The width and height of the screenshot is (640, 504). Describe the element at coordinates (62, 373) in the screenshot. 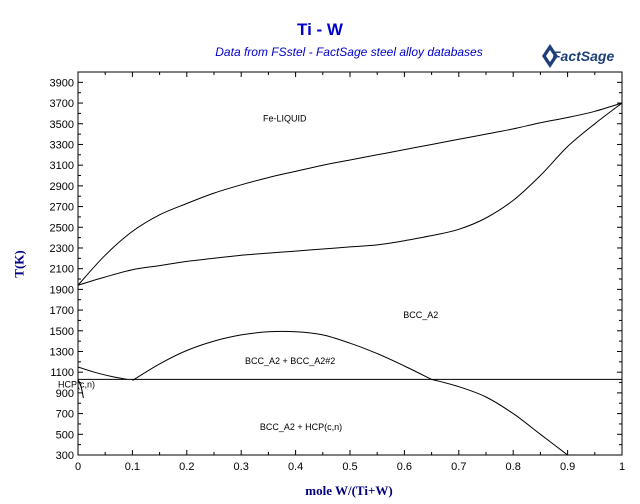

I see `y-tick-label: 1100` at that location.